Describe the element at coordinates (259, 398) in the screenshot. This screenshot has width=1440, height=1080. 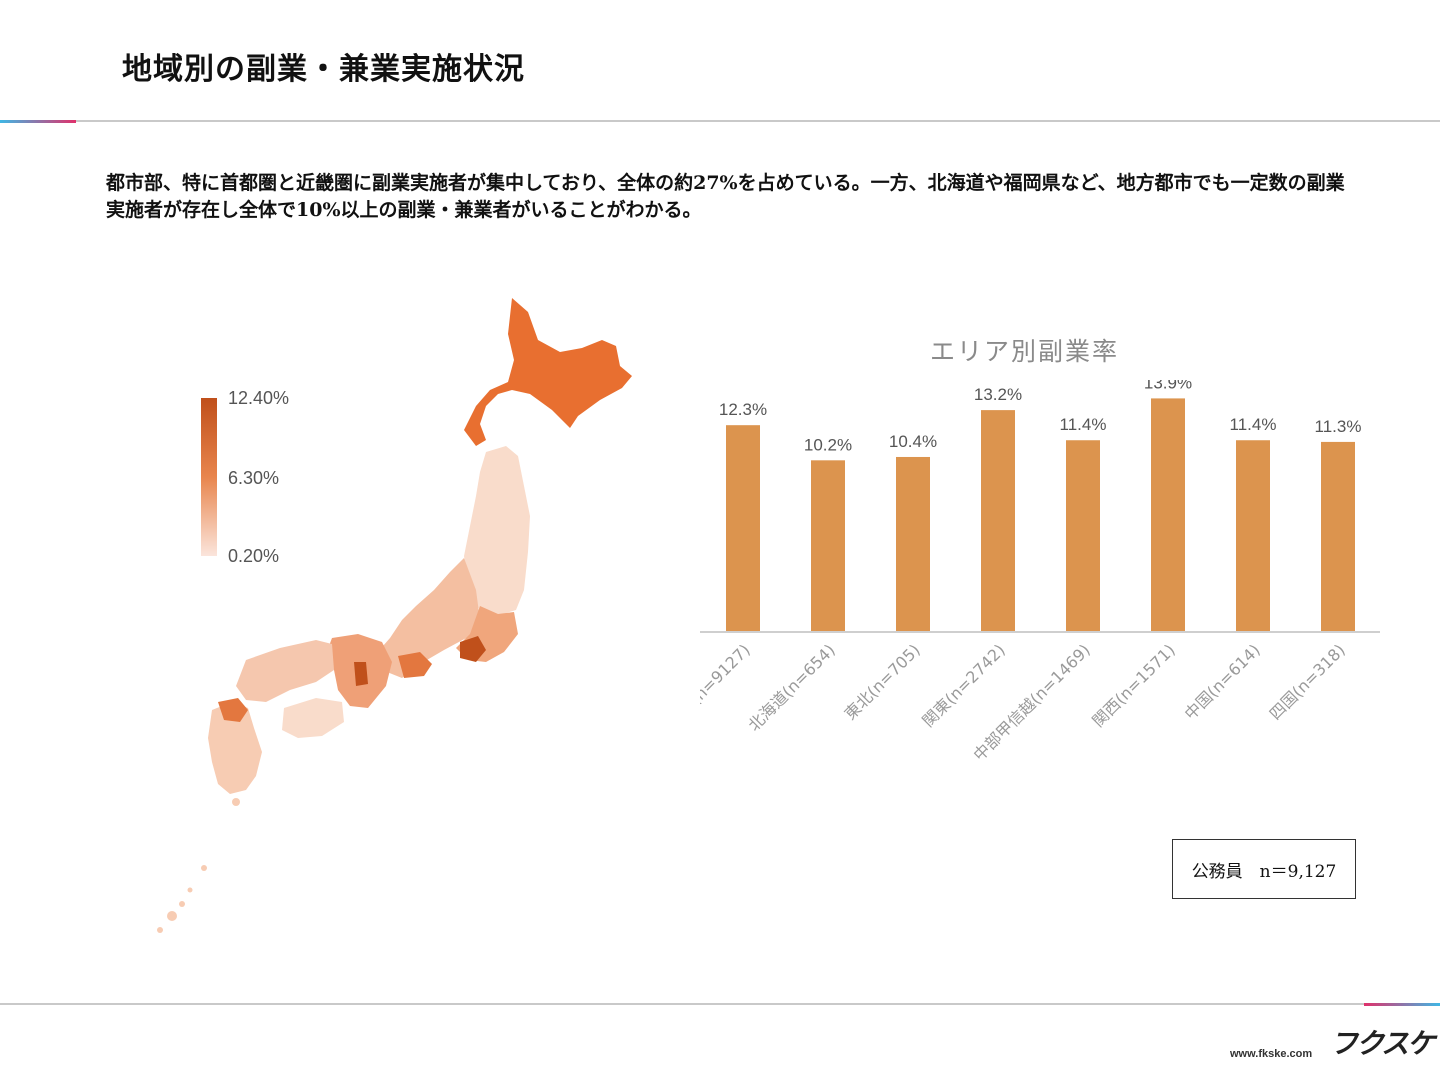
I see `map-legend-max: 12.40%` at that location.